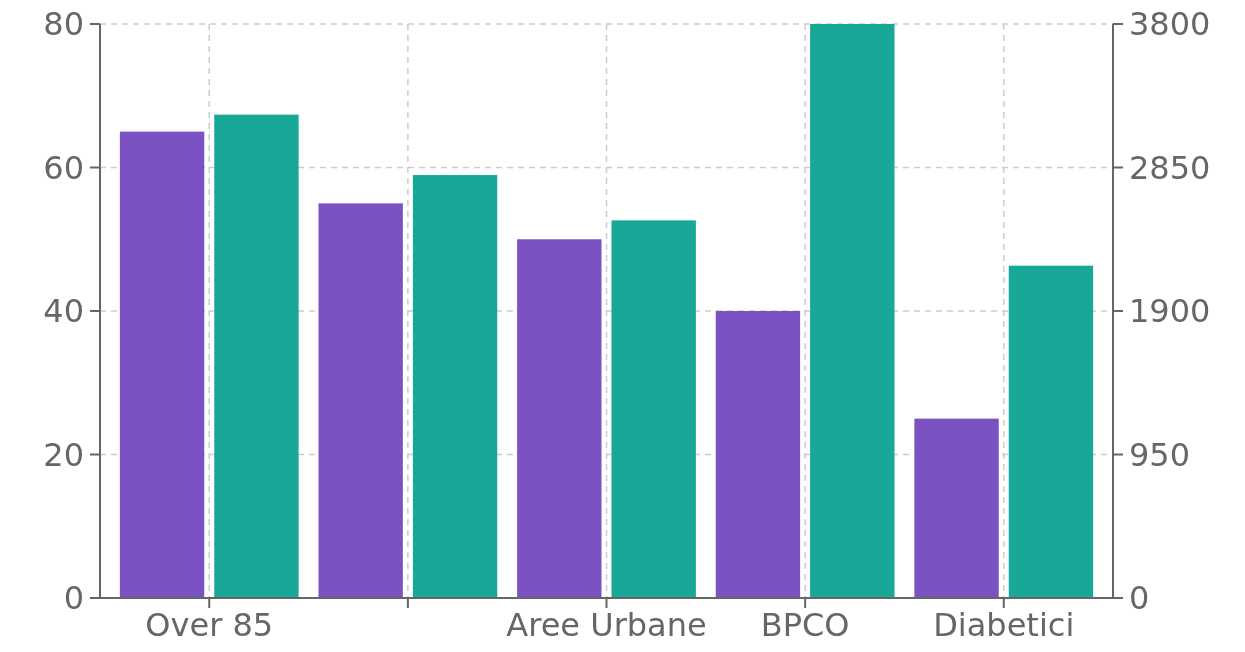 The image size is (1245, 652). What do you see at coordinates (63, 311) in the screenshot?
I see `y-tick-label: 40` at bounding box center [63, 311].